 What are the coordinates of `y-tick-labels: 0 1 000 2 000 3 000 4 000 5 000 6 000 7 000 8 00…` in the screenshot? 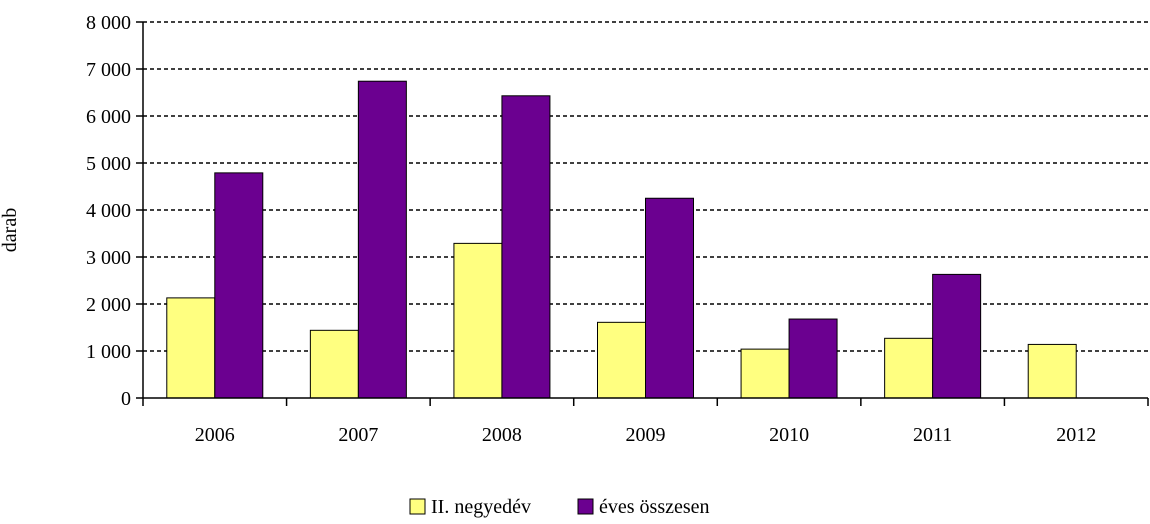 It's located at (108, 211).